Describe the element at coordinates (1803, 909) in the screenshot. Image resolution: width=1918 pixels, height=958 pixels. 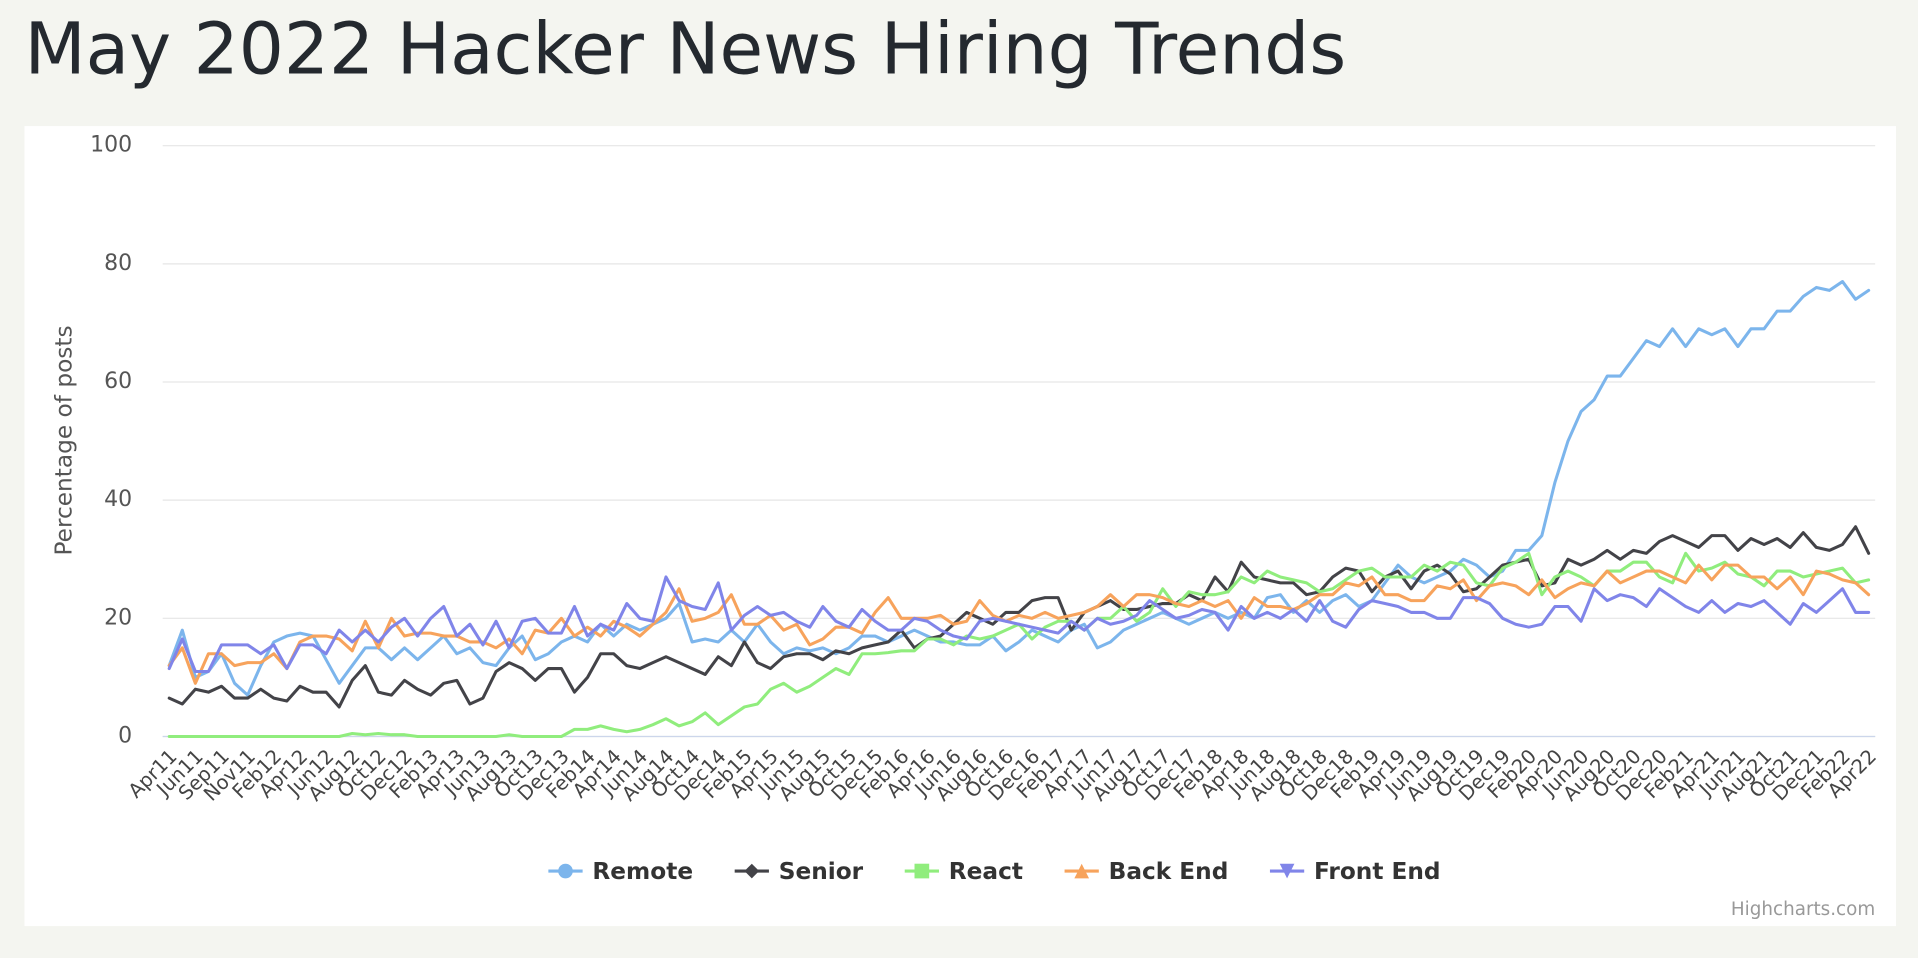
I see `credits: Highcharts.com` at that location.